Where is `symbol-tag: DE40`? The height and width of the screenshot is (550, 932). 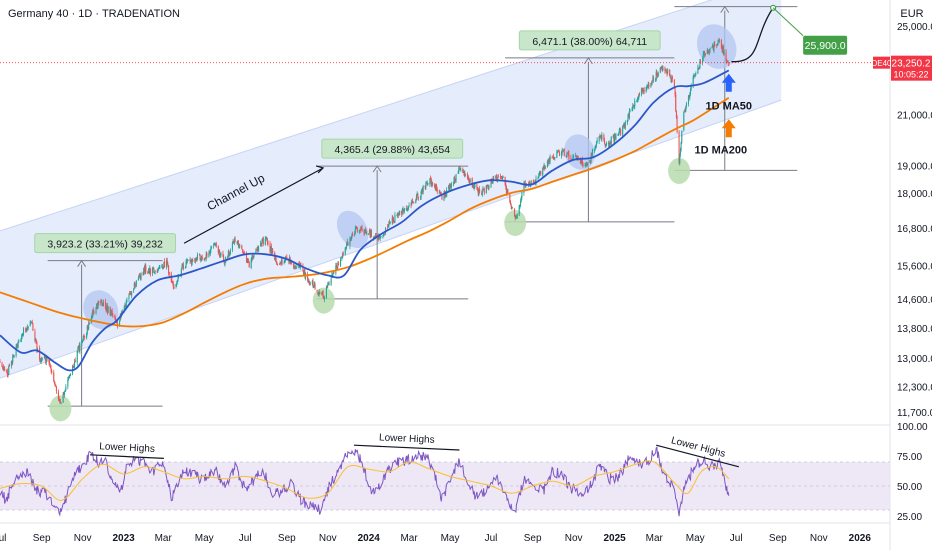
symbol-tag: DE40 is located at coordinates (881, 63).